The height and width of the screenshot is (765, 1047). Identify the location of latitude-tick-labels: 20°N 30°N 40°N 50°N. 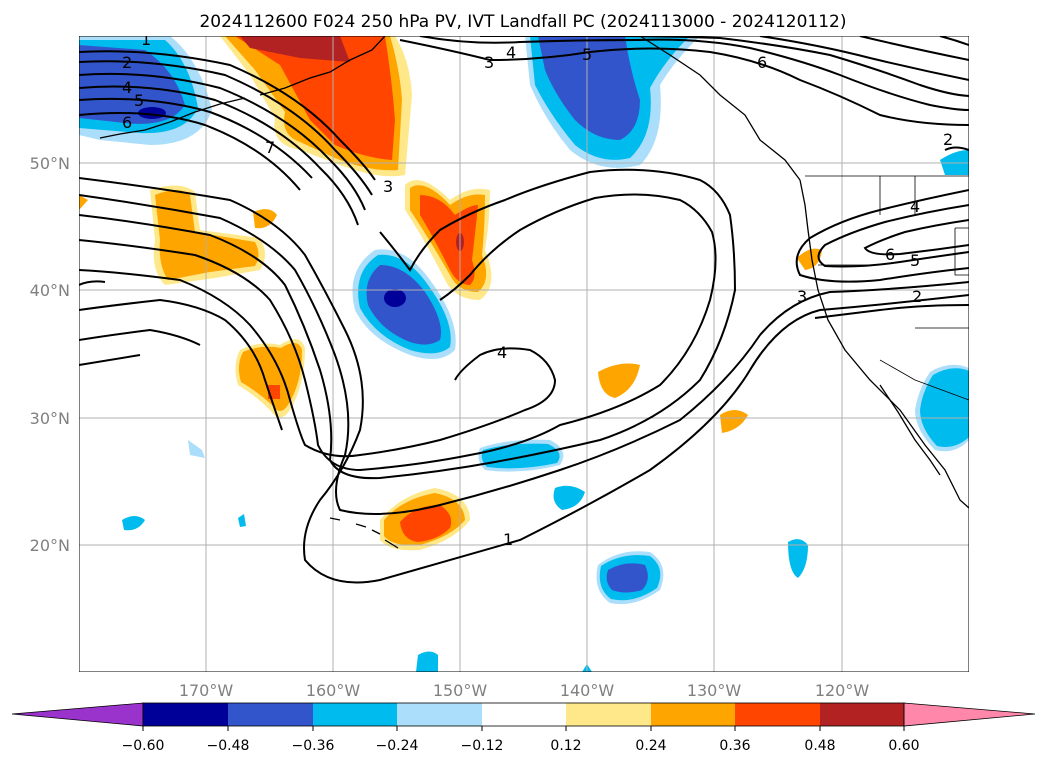
(50, 354).